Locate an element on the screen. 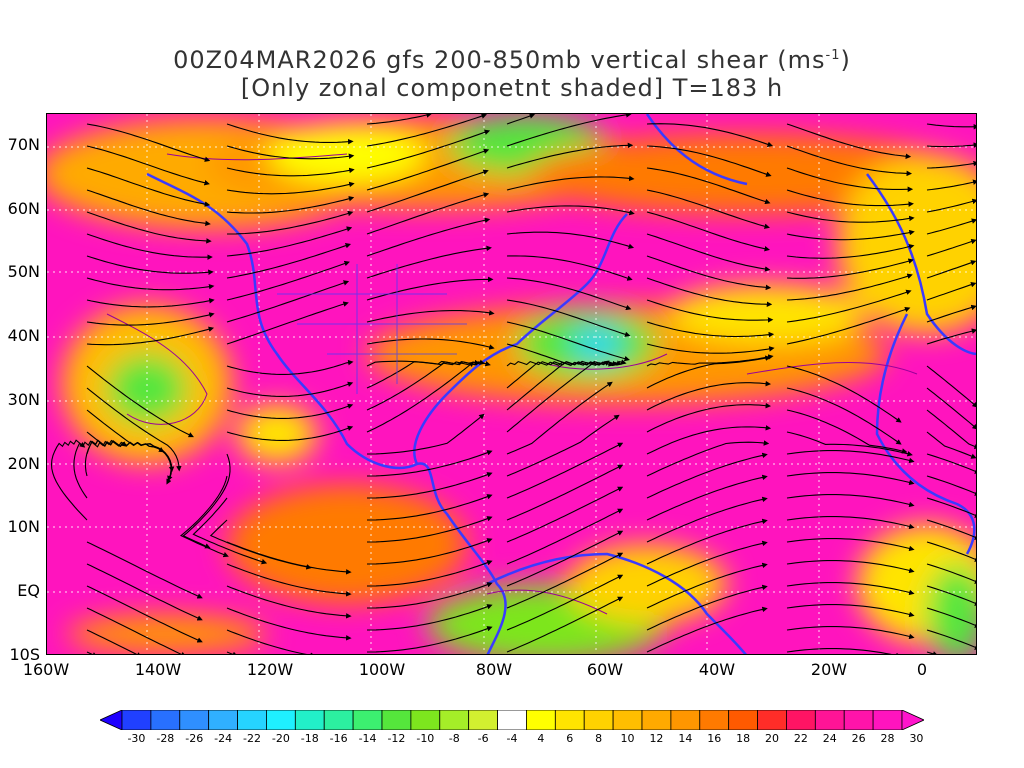 Image resolution: width=1024 pixels, height=768 pixels. lon-label-100w: 100W is located at coordinates (382, 669).